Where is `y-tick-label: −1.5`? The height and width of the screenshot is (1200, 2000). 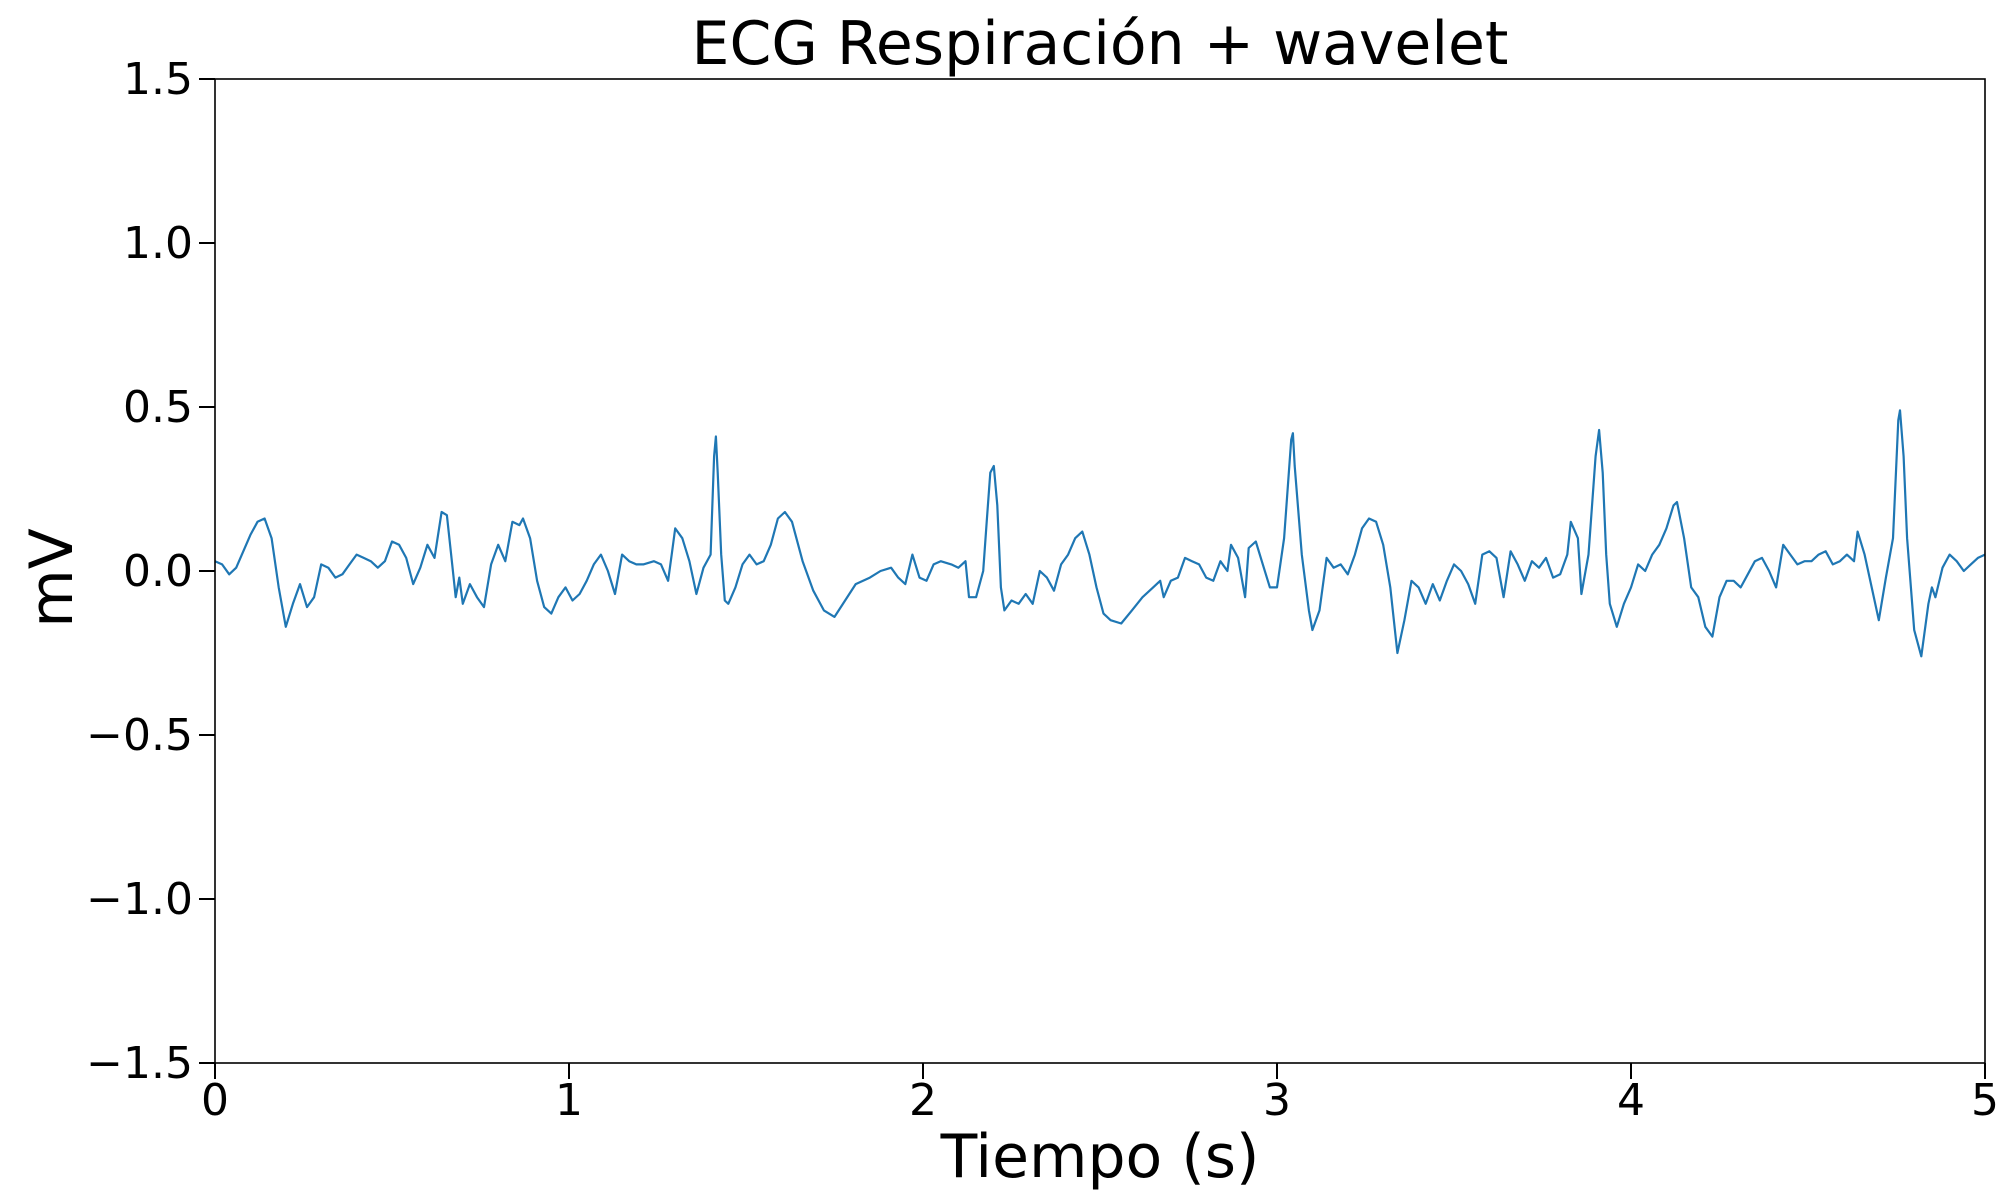 y-tick-label: −1.5 is located at coordinates (139, 1063).